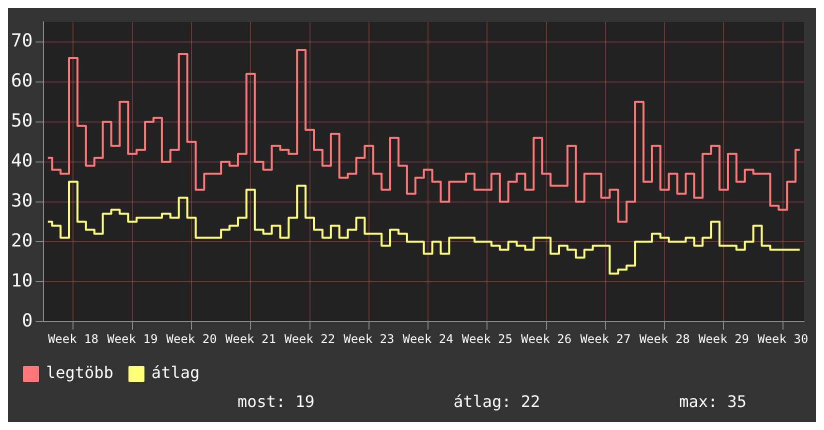 The height and width of the screenshot is (430, 824). What do you see at coordinates (712, 401) in the screenshot?
I see `text: max: 35` at bounding box center [712, 401].